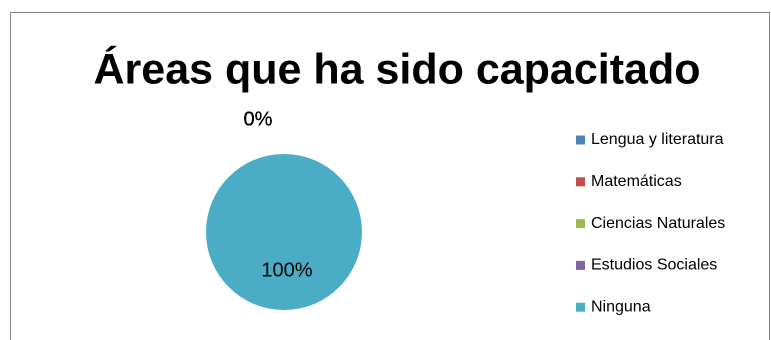 This screenshot has width=771, height=340. What do you see at coordinates (621, 306) in the screenshot?
I see `legend-label: Ninguna` at bounding box center [621, 306].